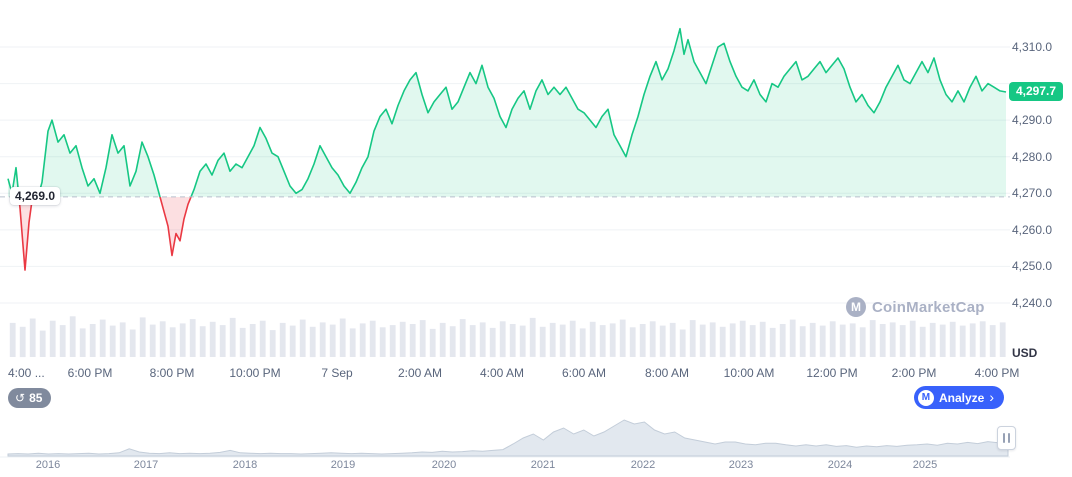 The width and height of the screenshot is (1072, 477). What do you see at coordinates (925, 465) in the screenshot?
I see `minimap-year-label: 2025` at bounding box center [925, 465].